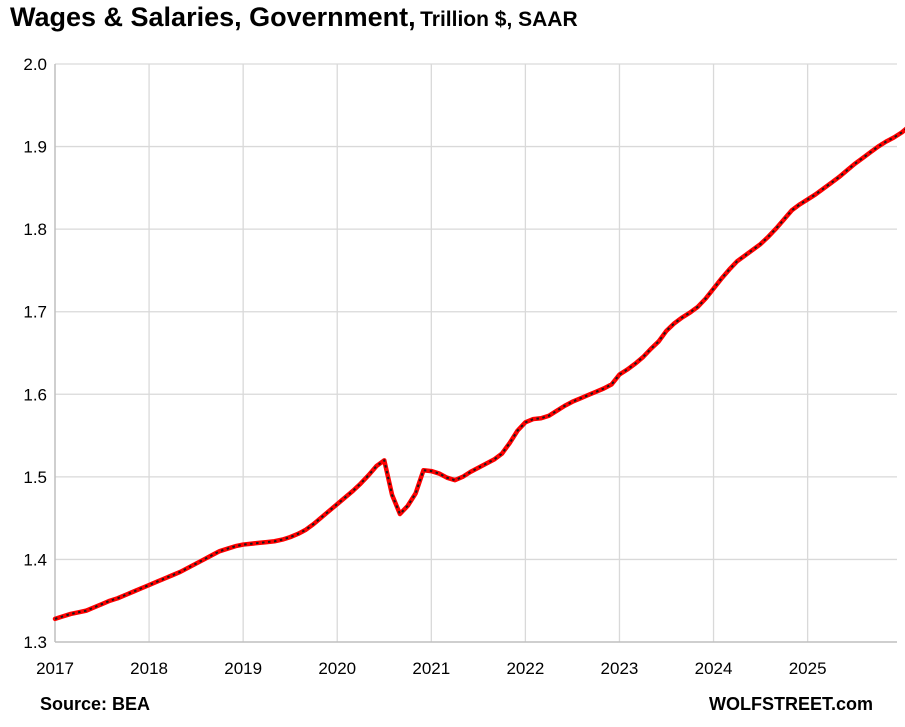 The image size is (905, 727). I want to click on credit-note: WOLFSTREET.com, so click(790, 704).